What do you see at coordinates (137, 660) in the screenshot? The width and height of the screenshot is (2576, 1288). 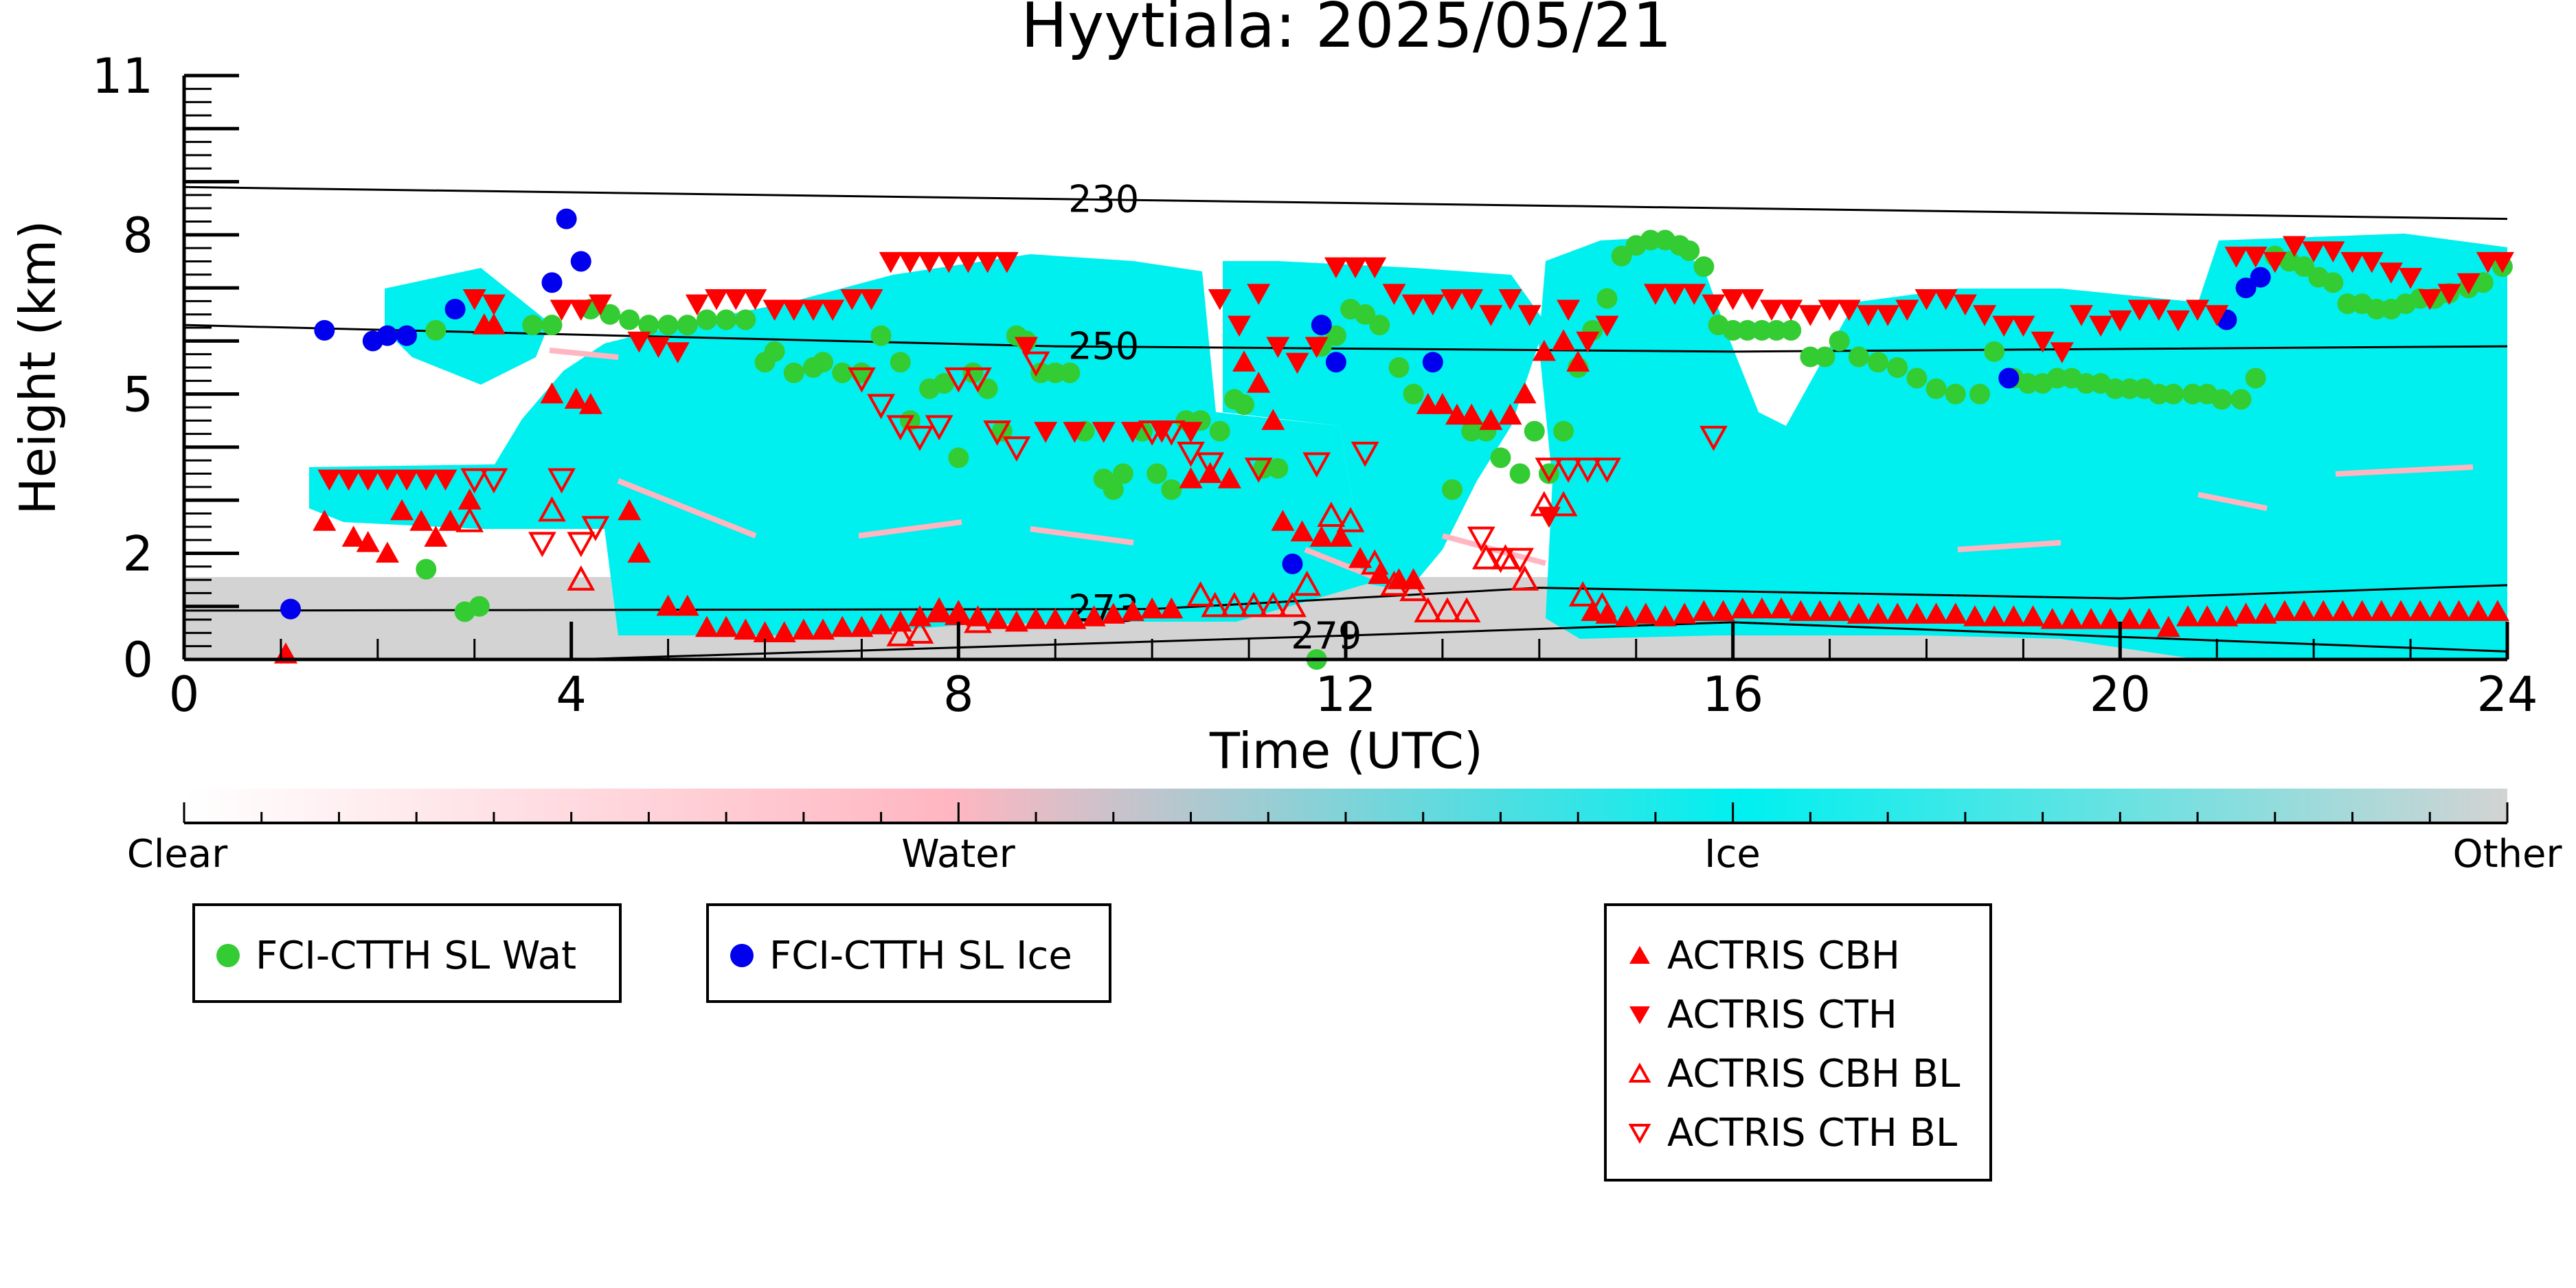 I see `y-tick-label: 0` at bounding box center [137, 660].